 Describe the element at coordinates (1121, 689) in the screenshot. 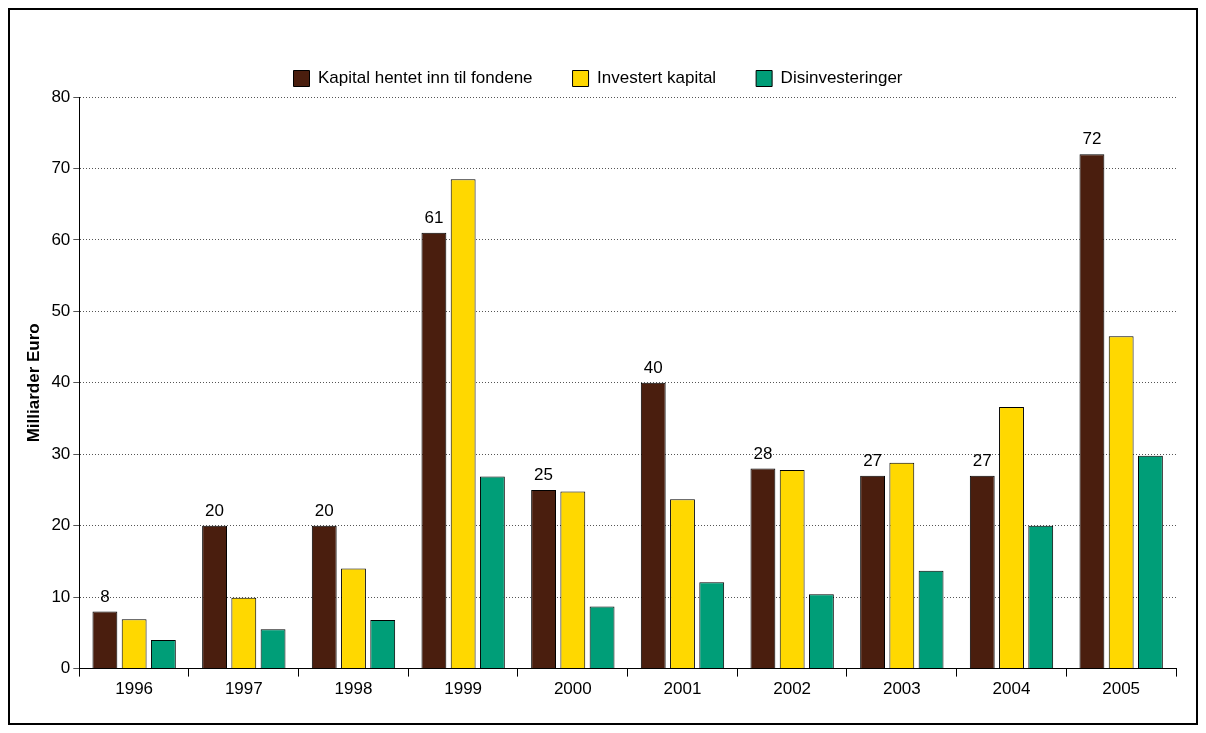

I see `x-tick-label: 2005` at that location.